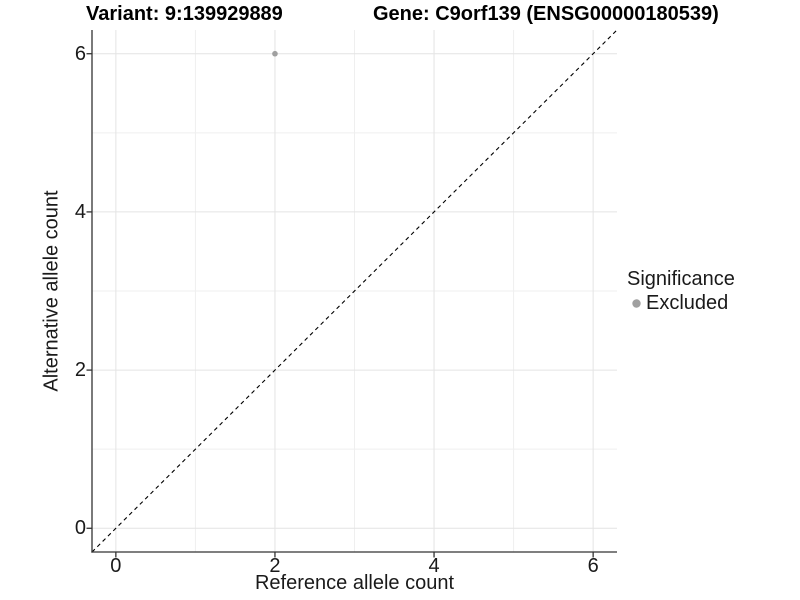 Image resolution: width=800 pixels, height=600 pixels. I want to click on legend-item-excluded: Excluded, so click(681, 303).